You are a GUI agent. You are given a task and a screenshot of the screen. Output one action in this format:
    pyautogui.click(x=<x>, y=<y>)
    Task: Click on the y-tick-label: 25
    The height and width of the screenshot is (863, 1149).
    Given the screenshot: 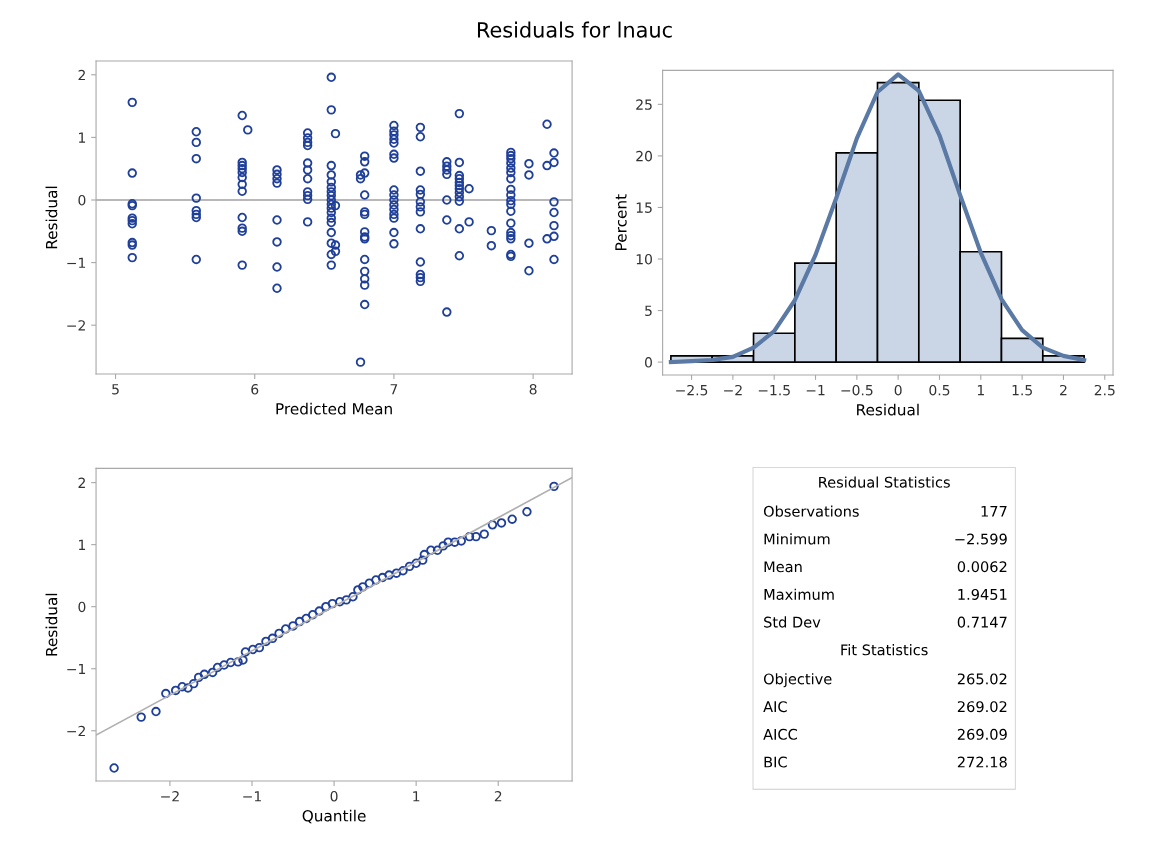 What is the action you would take?
    pyautogui.click(x=644, y=104)
    